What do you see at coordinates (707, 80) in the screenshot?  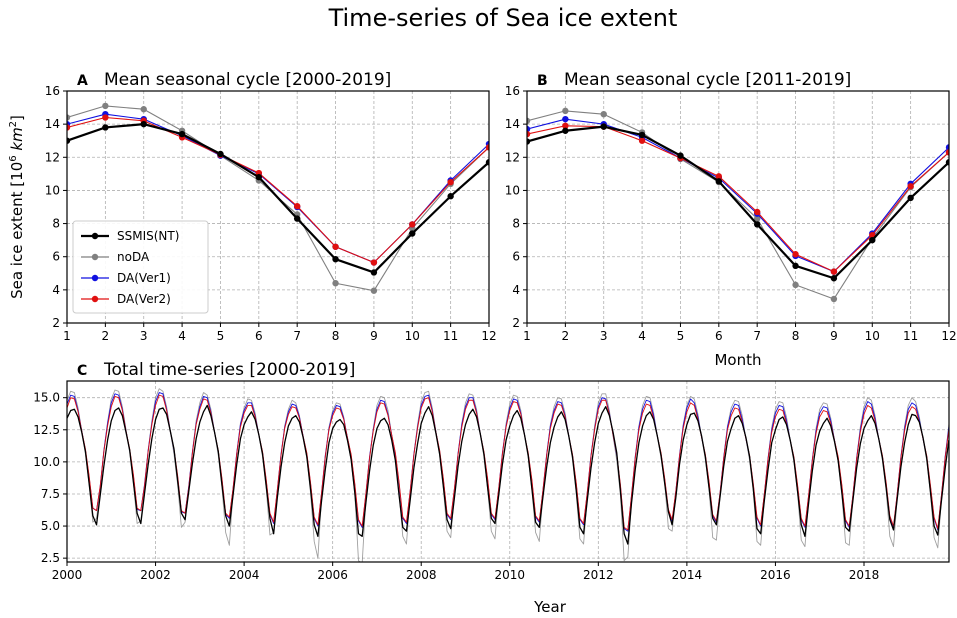 I see `panel-title: Mean seasonal cycle [2011-2019]` at bounding box center [707, 80].